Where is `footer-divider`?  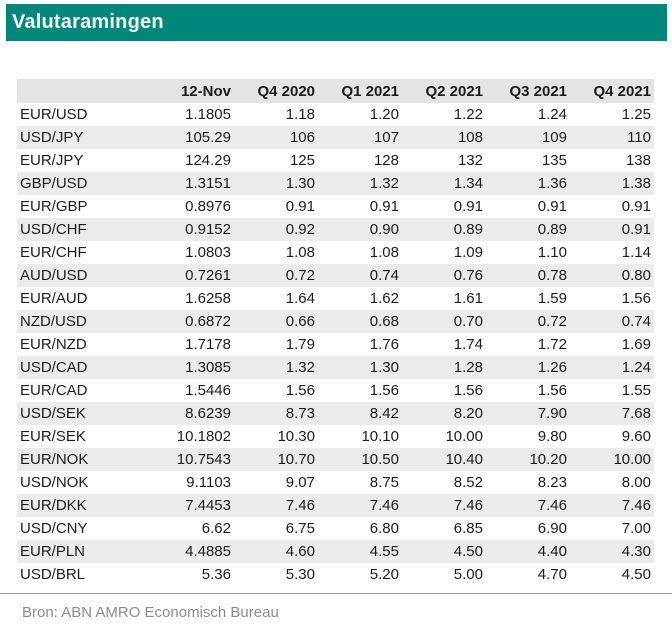 footer-divider is located at coordinates (336, 593).